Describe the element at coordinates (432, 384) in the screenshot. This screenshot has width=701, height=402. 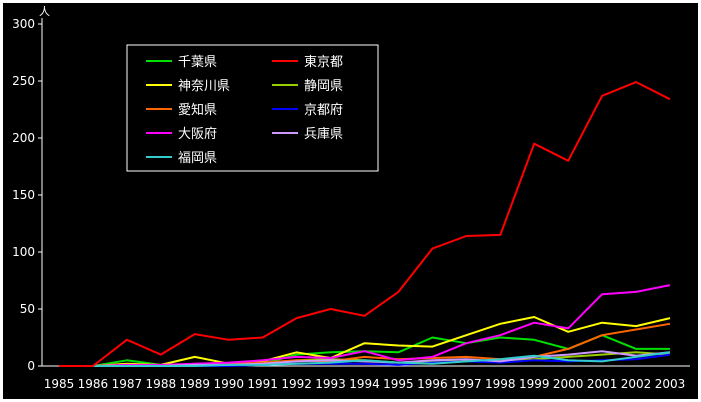
I see `x-tick-label: 1996` at that location.